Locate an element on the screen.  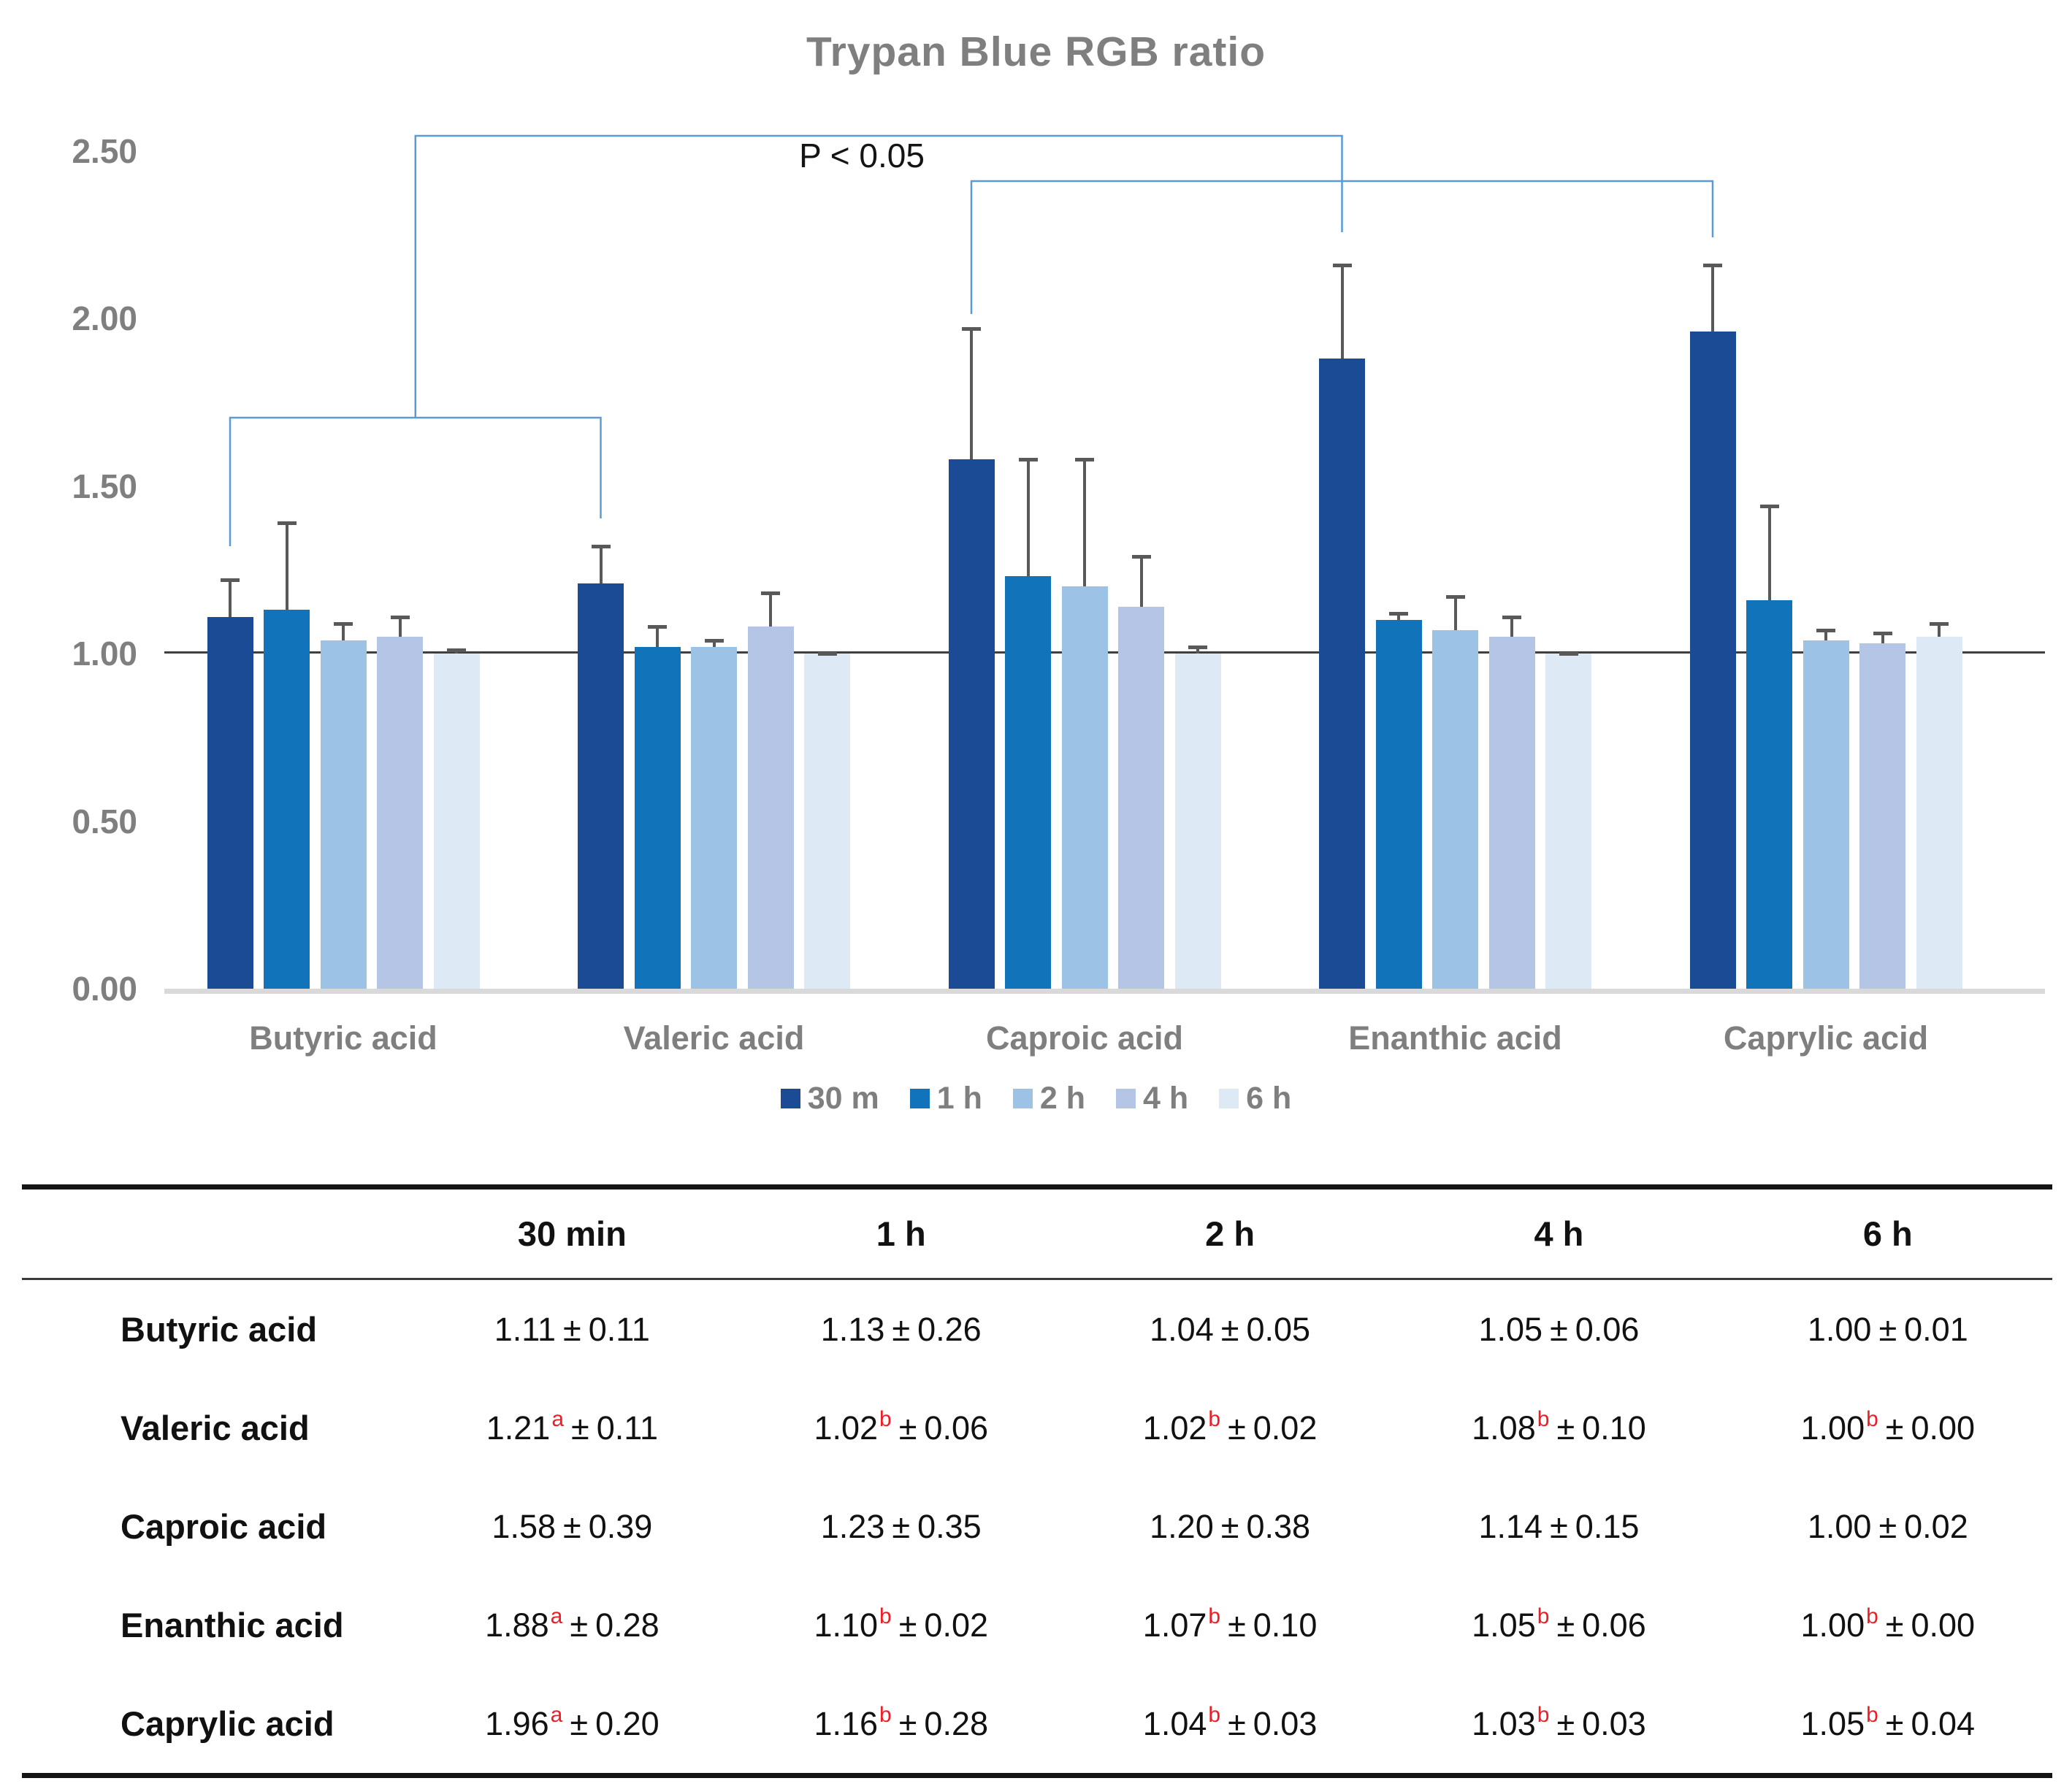
x-axis-category-label: Valeric acid is located at coordinates (714, 1038).